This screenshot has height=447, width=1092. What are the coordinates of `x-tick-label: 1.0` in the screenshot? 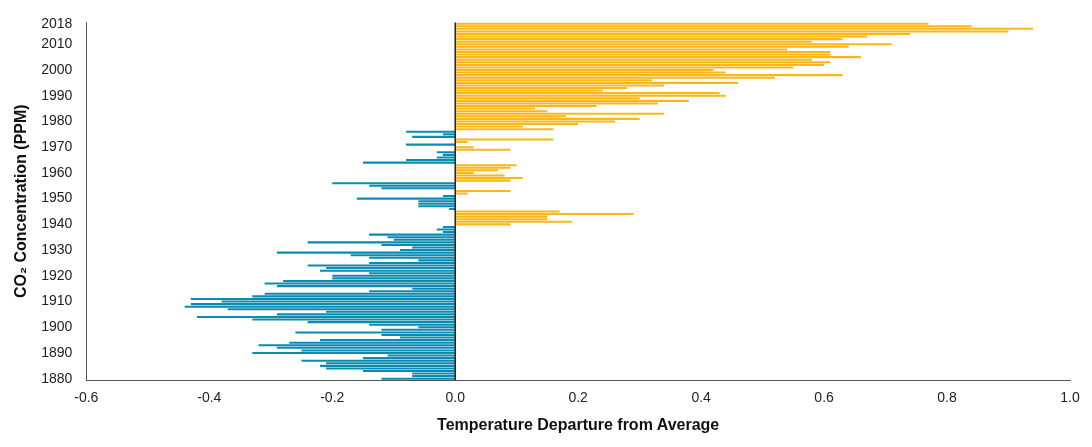 It's located at (1070, 397).